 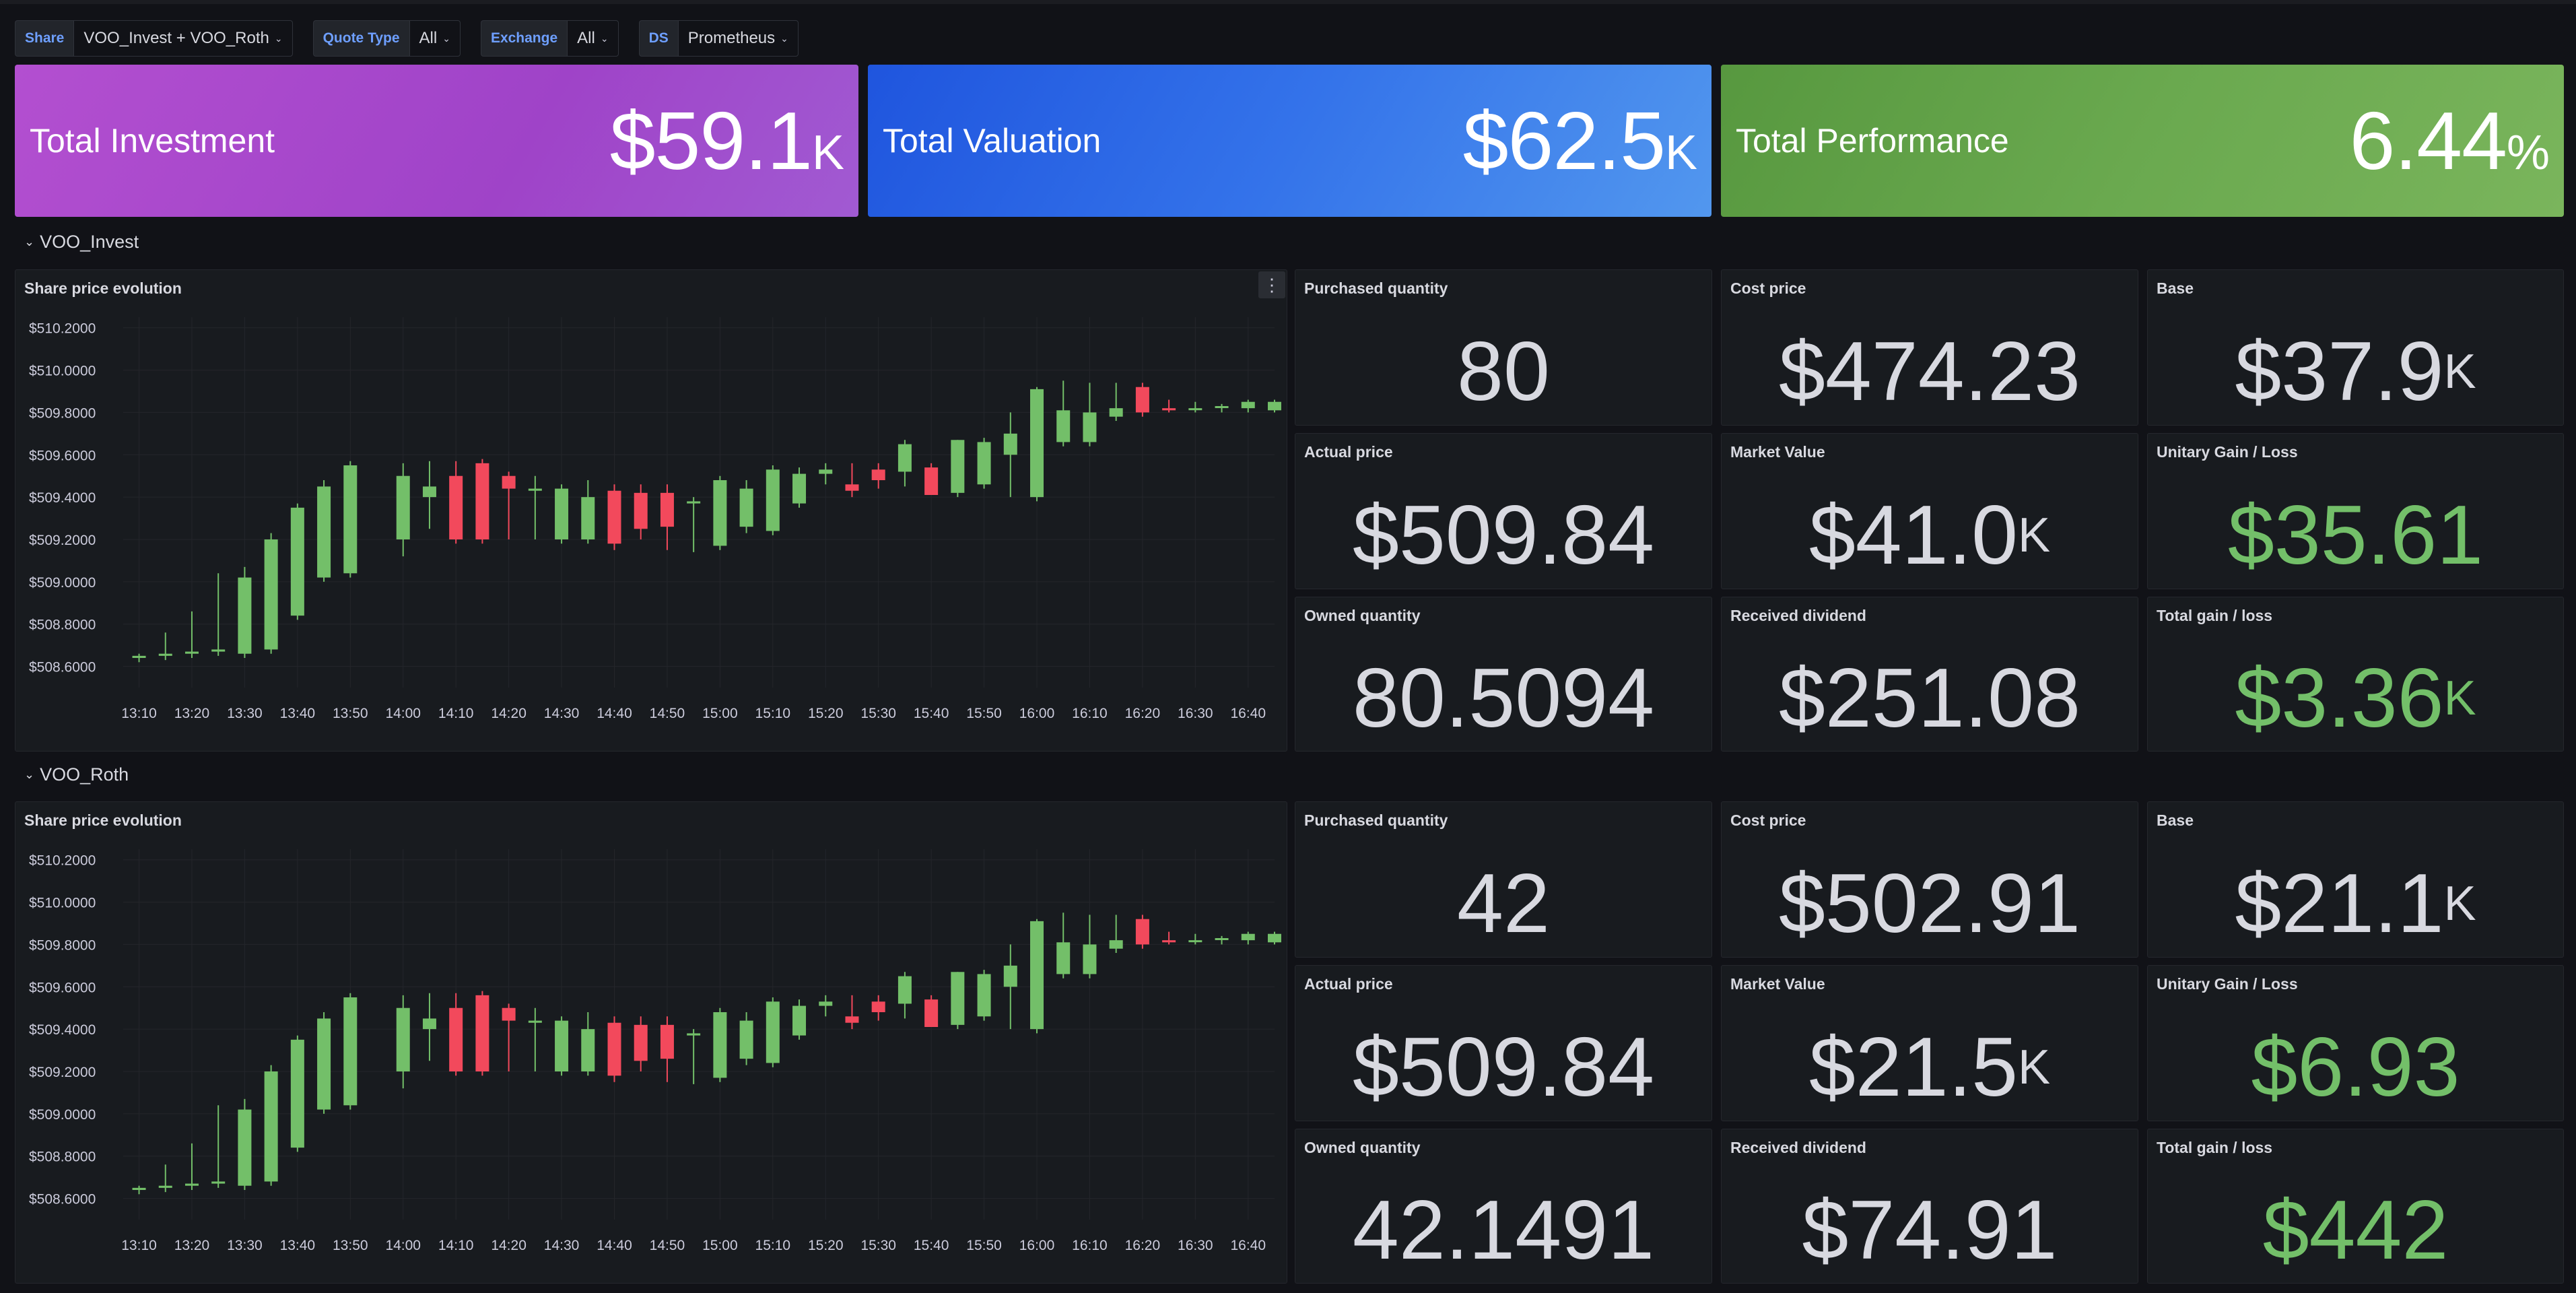 I want to click on stat-value: $251.08, so click(x=1930, y=698).